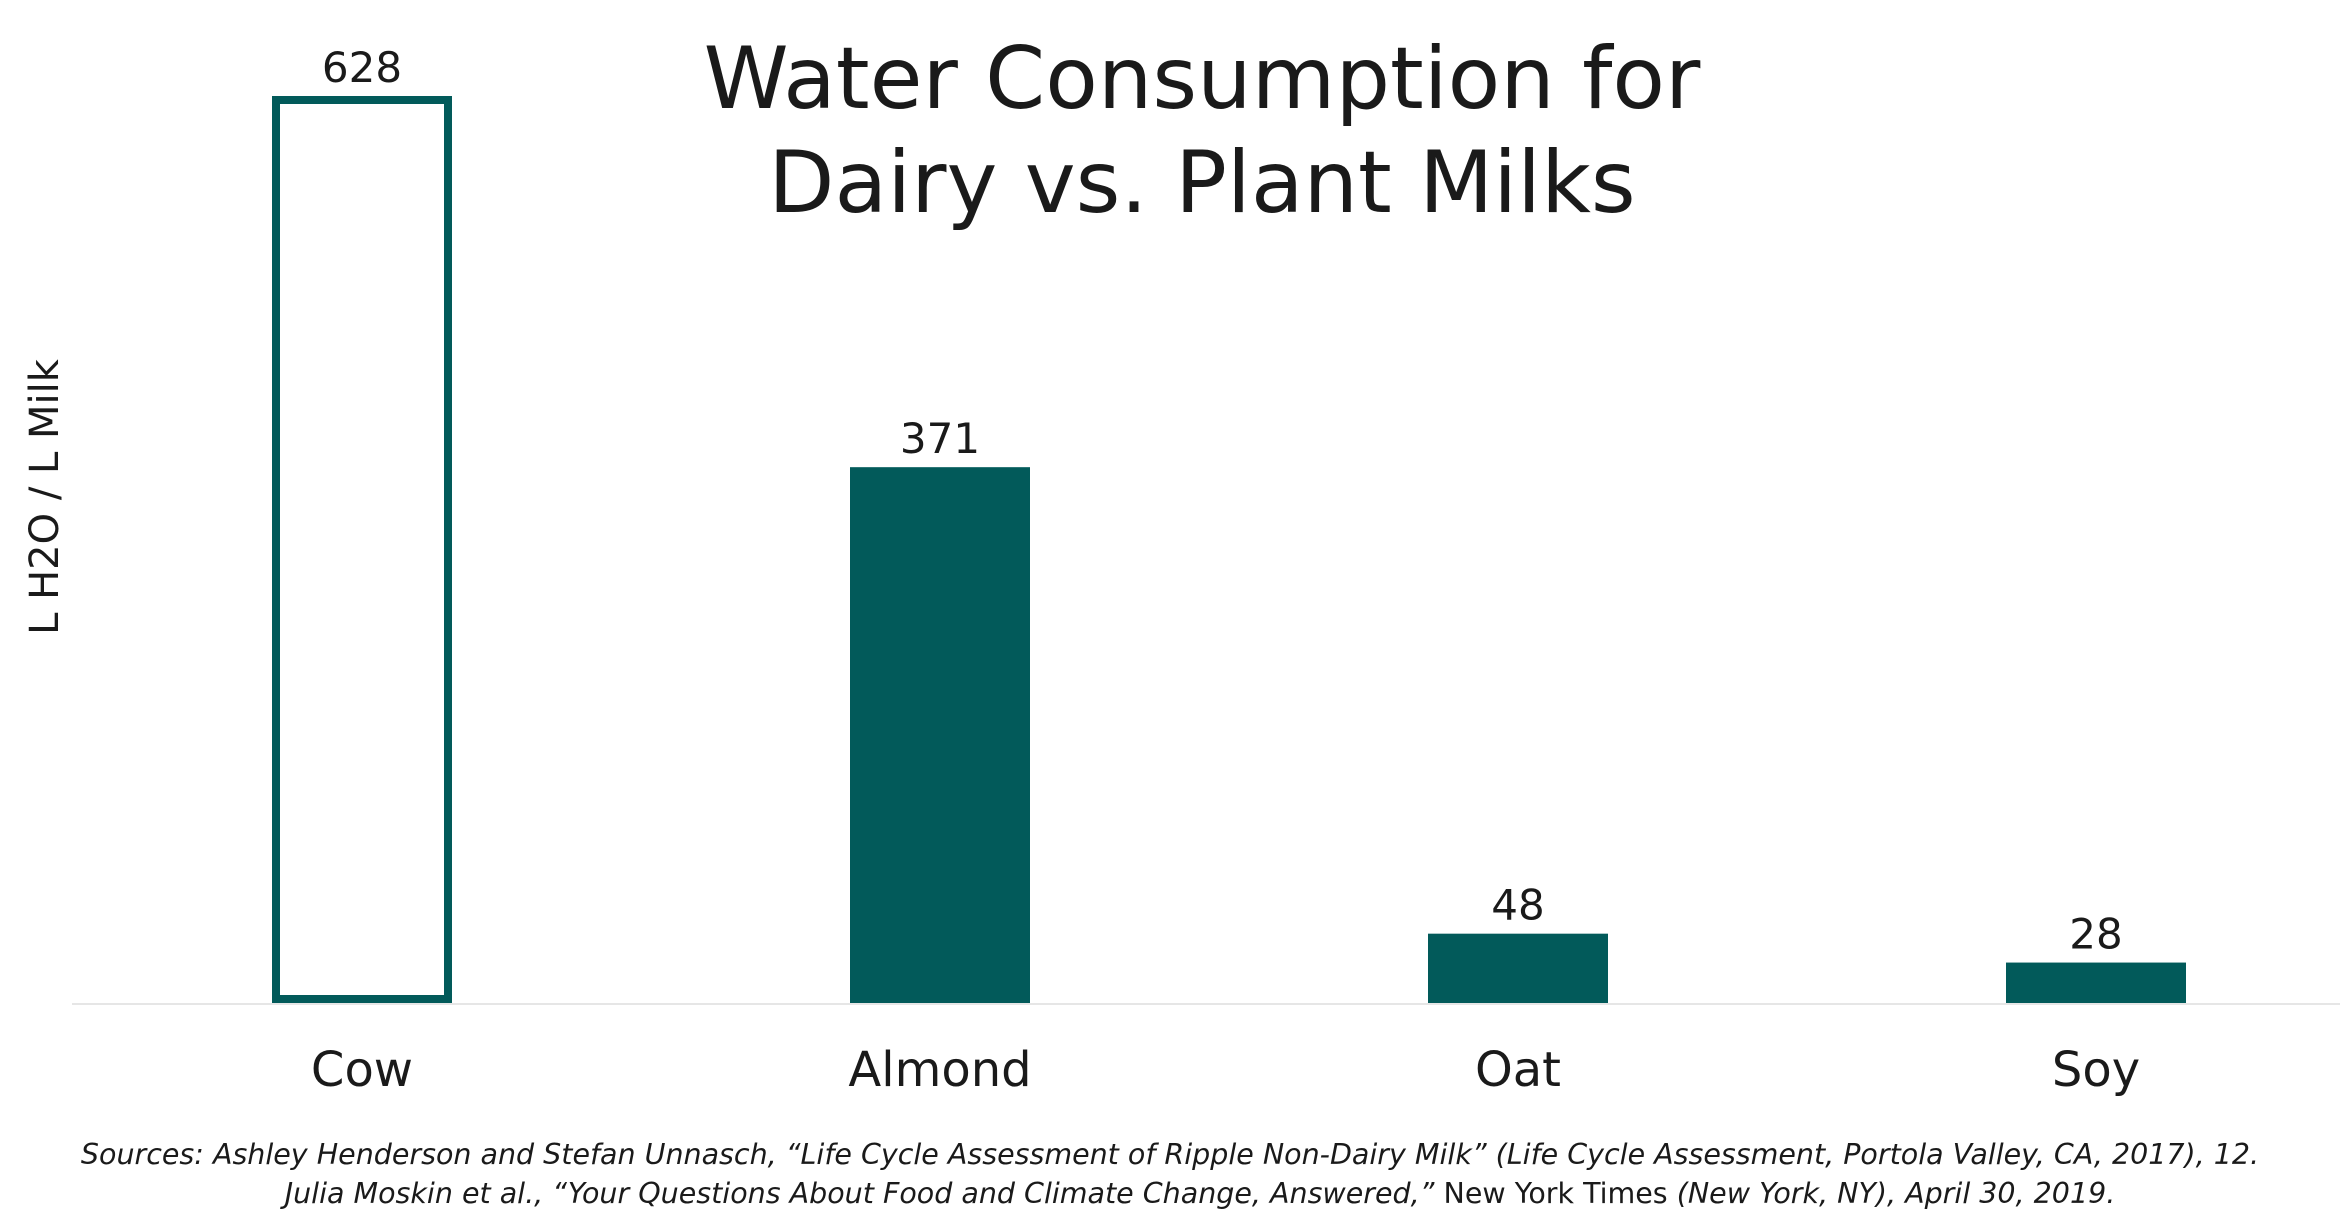  Describe the element at coordinates (940, 735) in the screenshot. I see `bar-almond` at that location.